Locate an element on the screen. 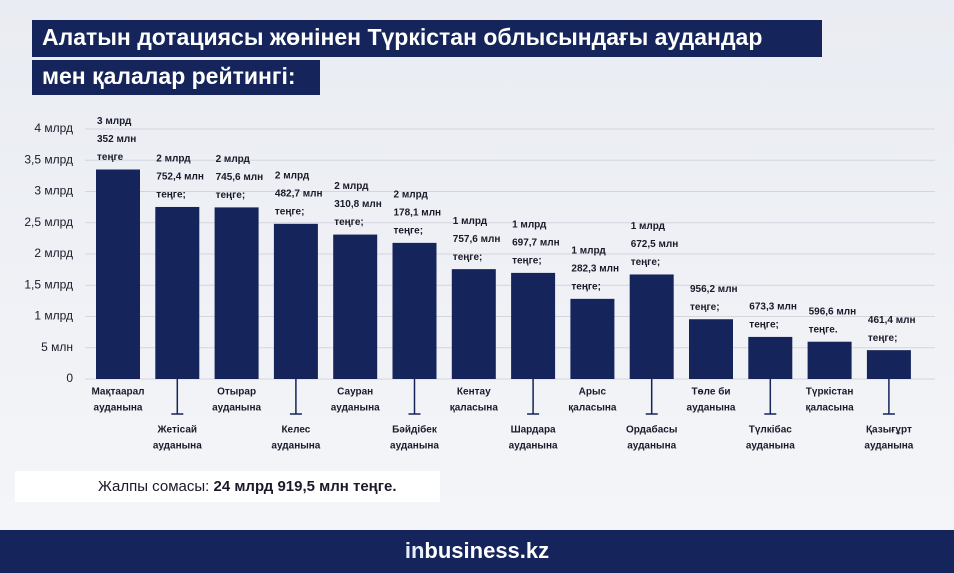 Image resolution: width=954 pixels, height=573 pixels. total-box is located at coordinates (227, 486).